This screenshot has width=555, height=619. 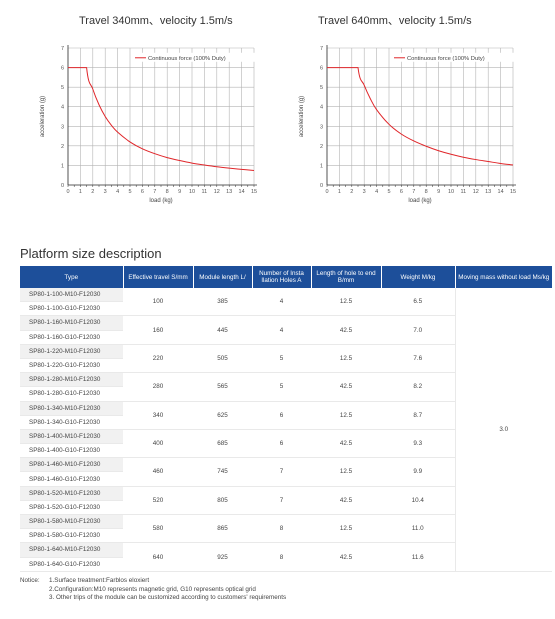 What do you see at coordinates (71, 323) in the screenshot?
I see `cell-type: SP80-1-160-M10-F12030` at bounding box center [71, 323].